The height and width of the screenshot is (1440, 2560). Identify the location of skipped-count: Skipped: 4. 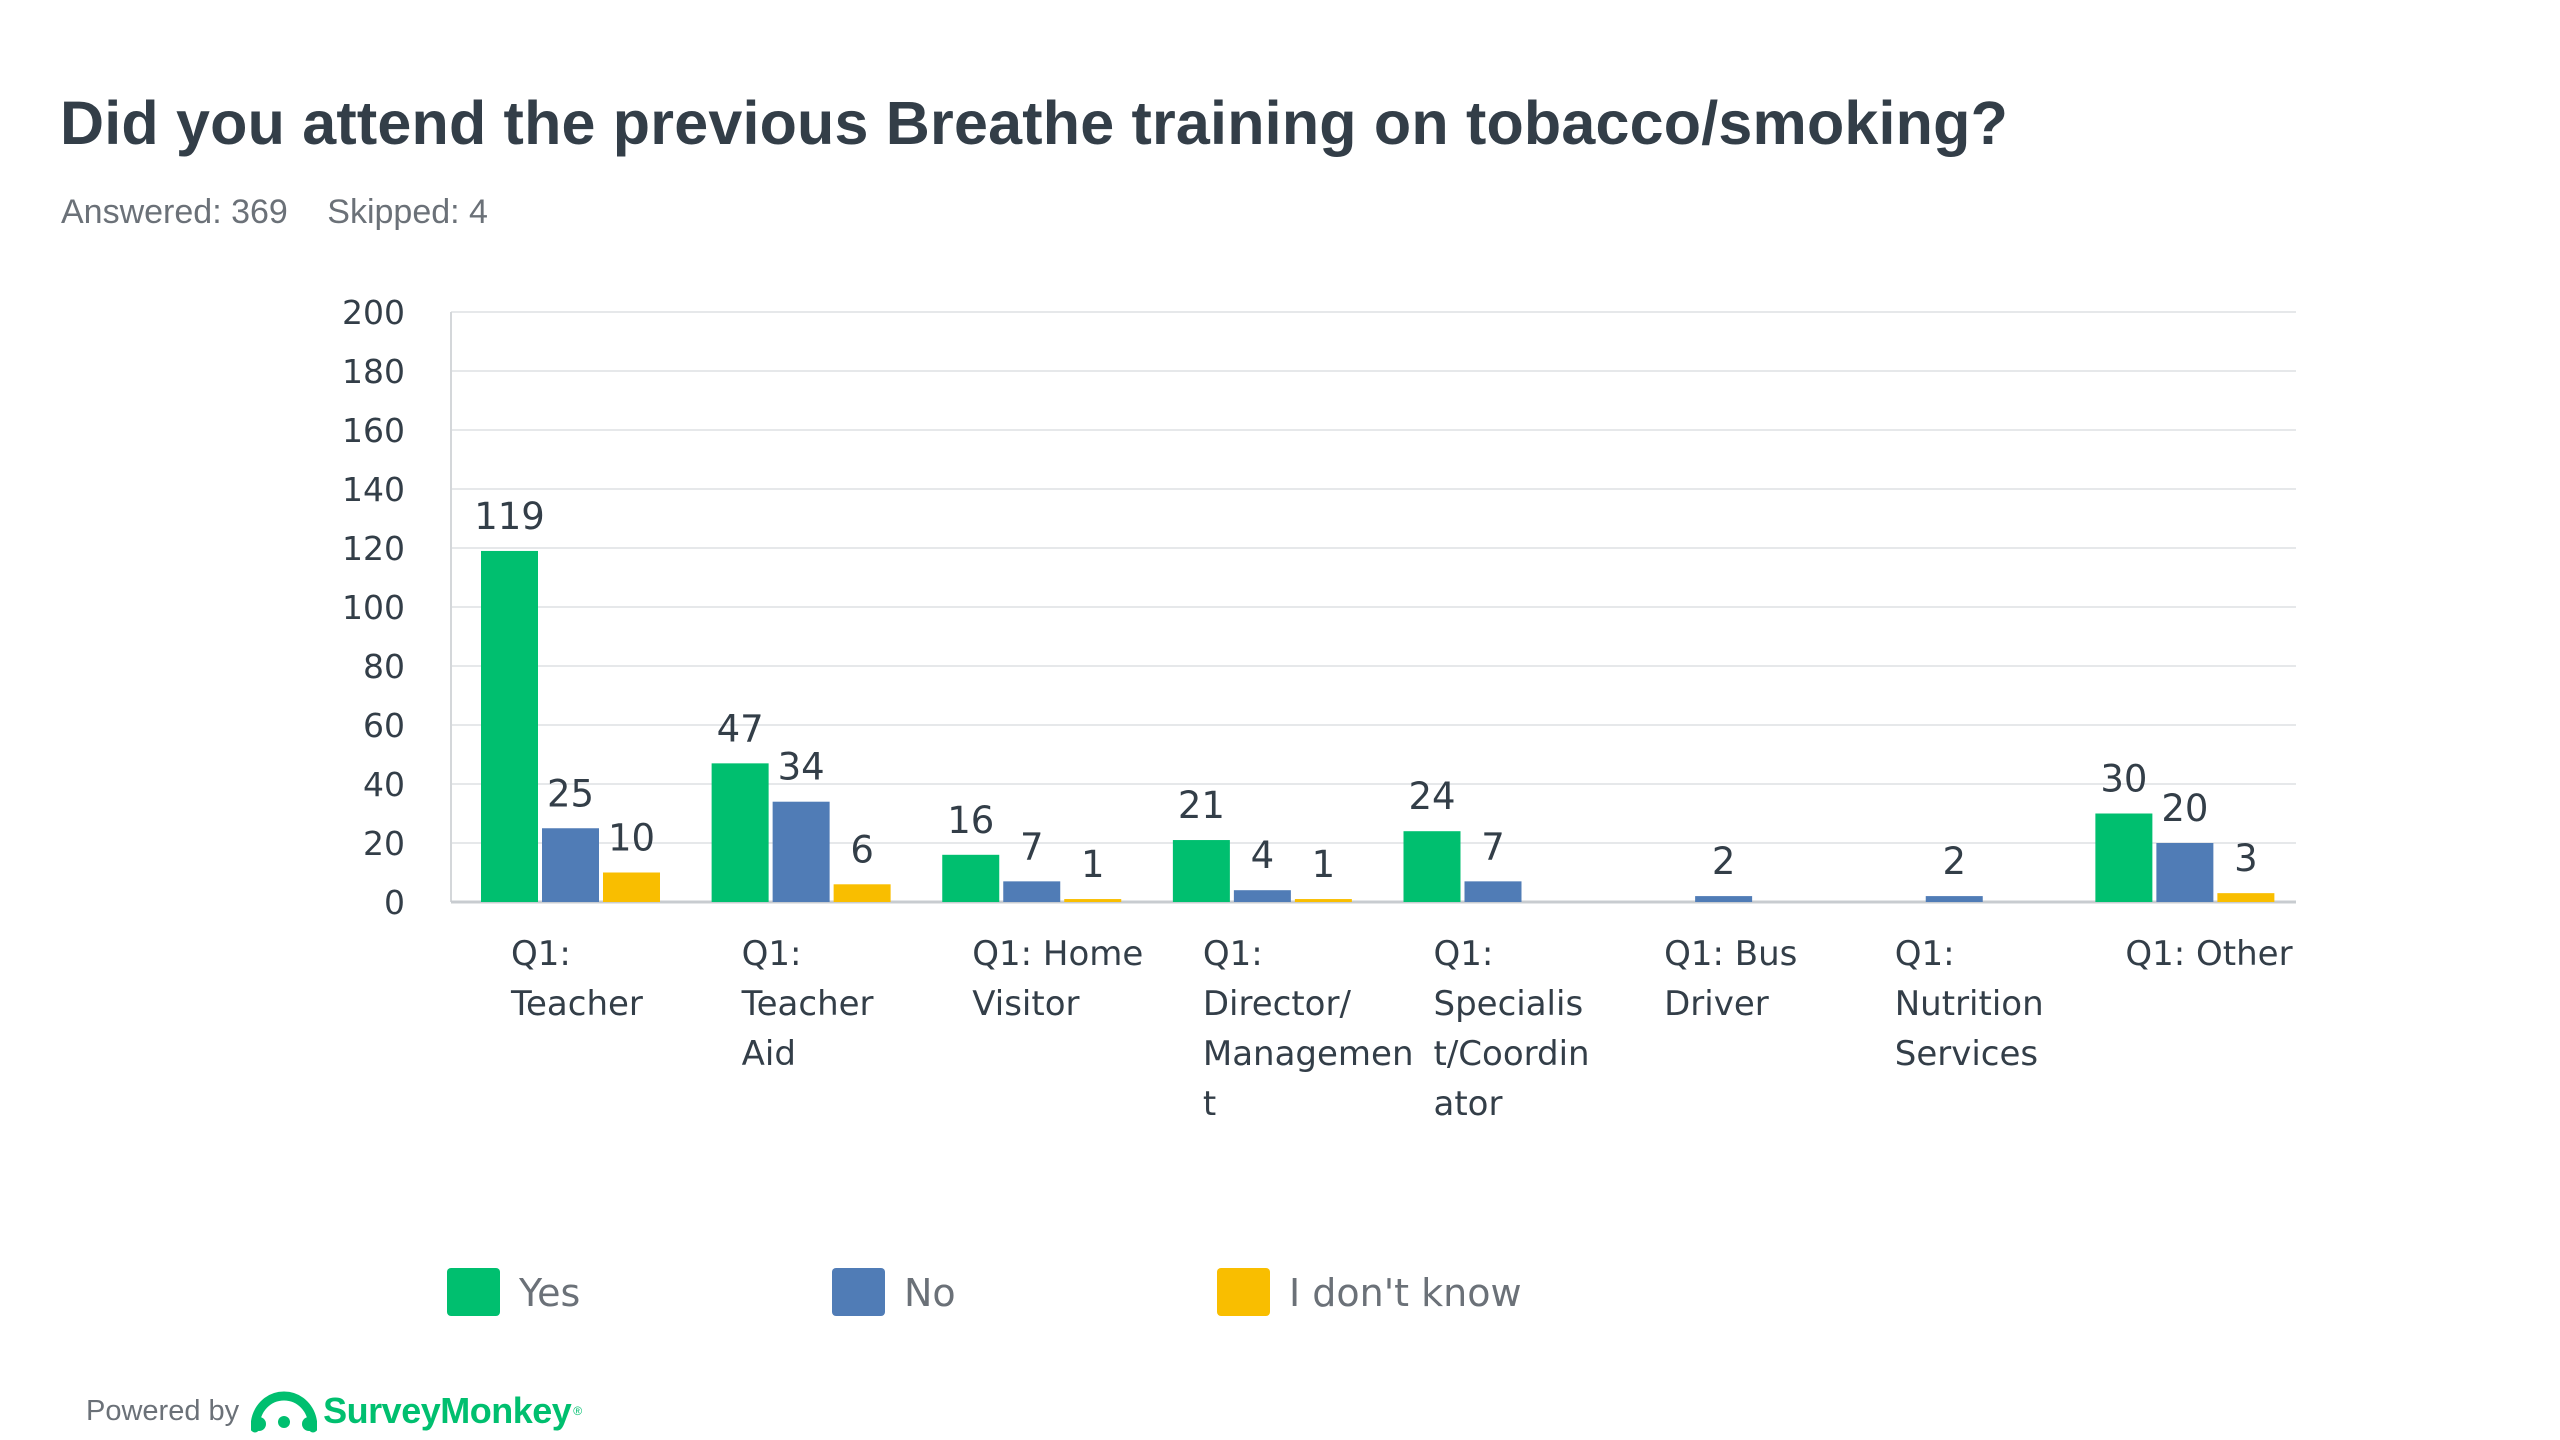
(407, 212).